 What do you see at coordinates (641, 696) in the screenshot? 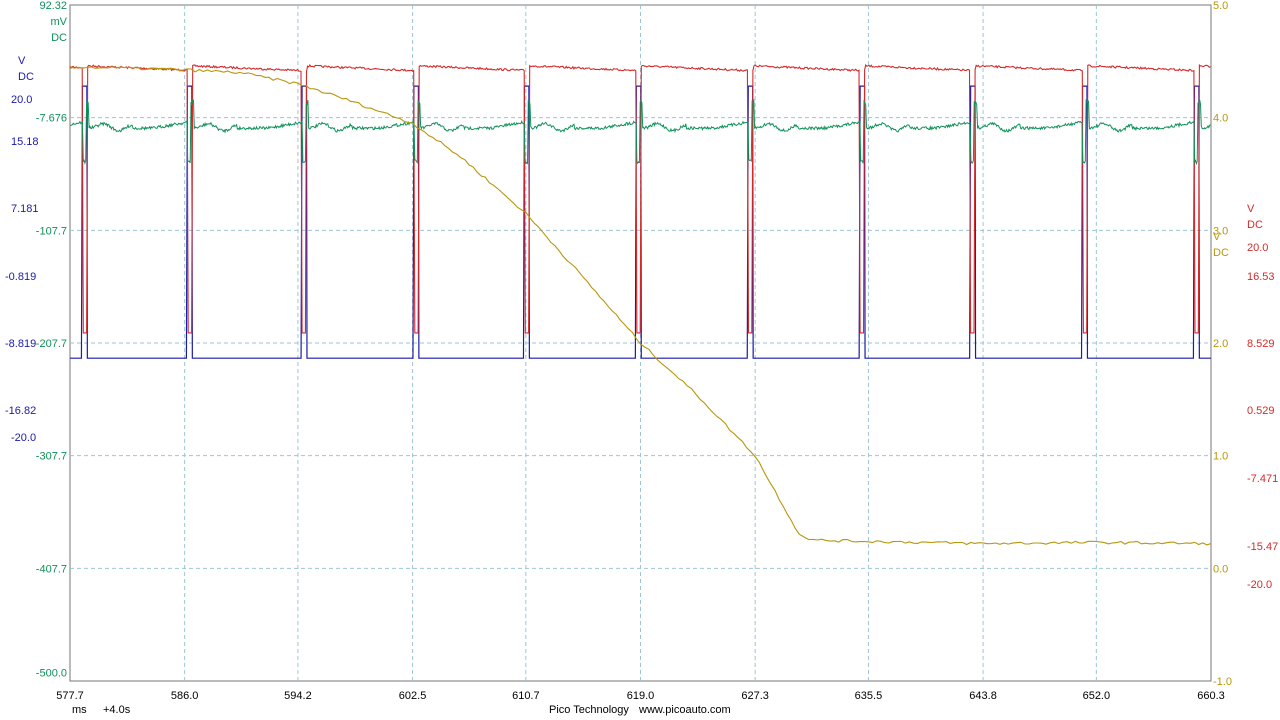
I see `x-tick-label: 619.0` at bounding box center [641, 696].